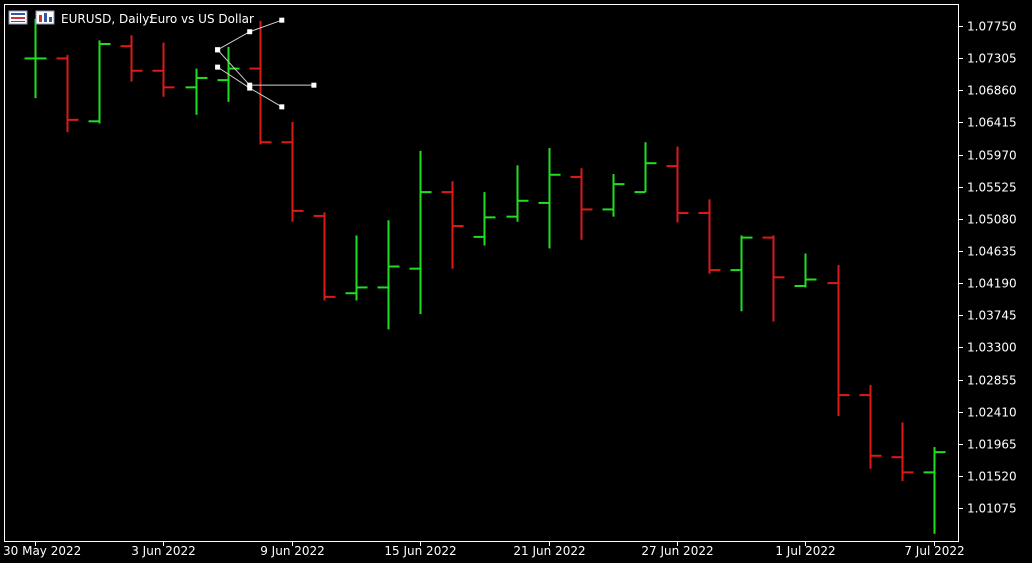 This screenshot has width=1032, height=563. Describe the element at coordinates (677, 551) in the screenshot. I see `time-tick-label: 27 Jun 2022` at that location.